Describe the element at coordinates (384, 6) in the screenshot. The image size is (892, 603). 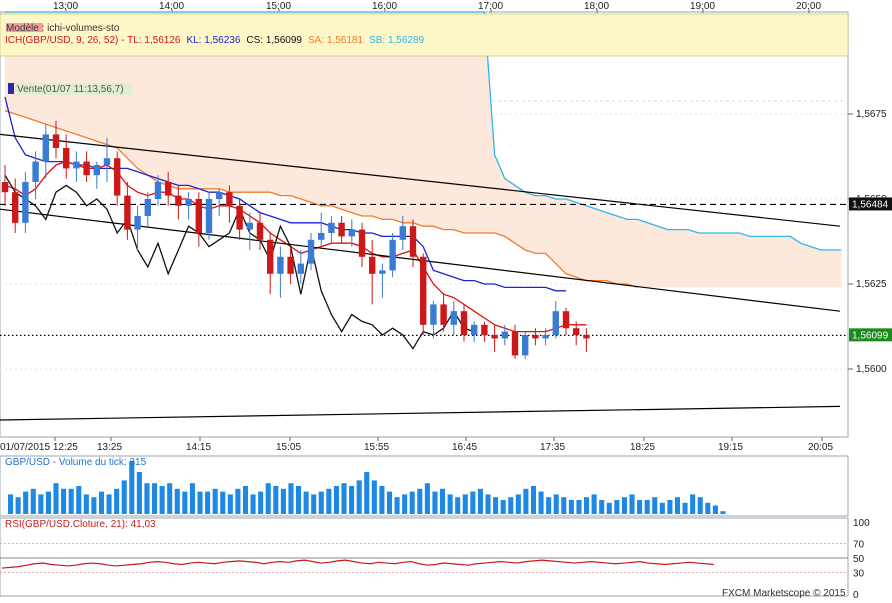
I see `top-time-label: 16:00` at that location.